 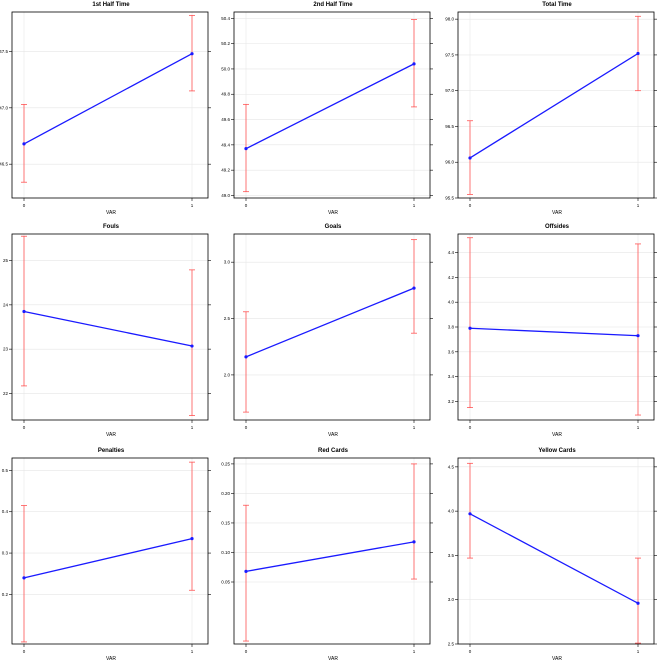 What do you see at coordinates (111, 227) in the screenshot?
I see `chart-title: Fouls` at bounding box center [111, 227].